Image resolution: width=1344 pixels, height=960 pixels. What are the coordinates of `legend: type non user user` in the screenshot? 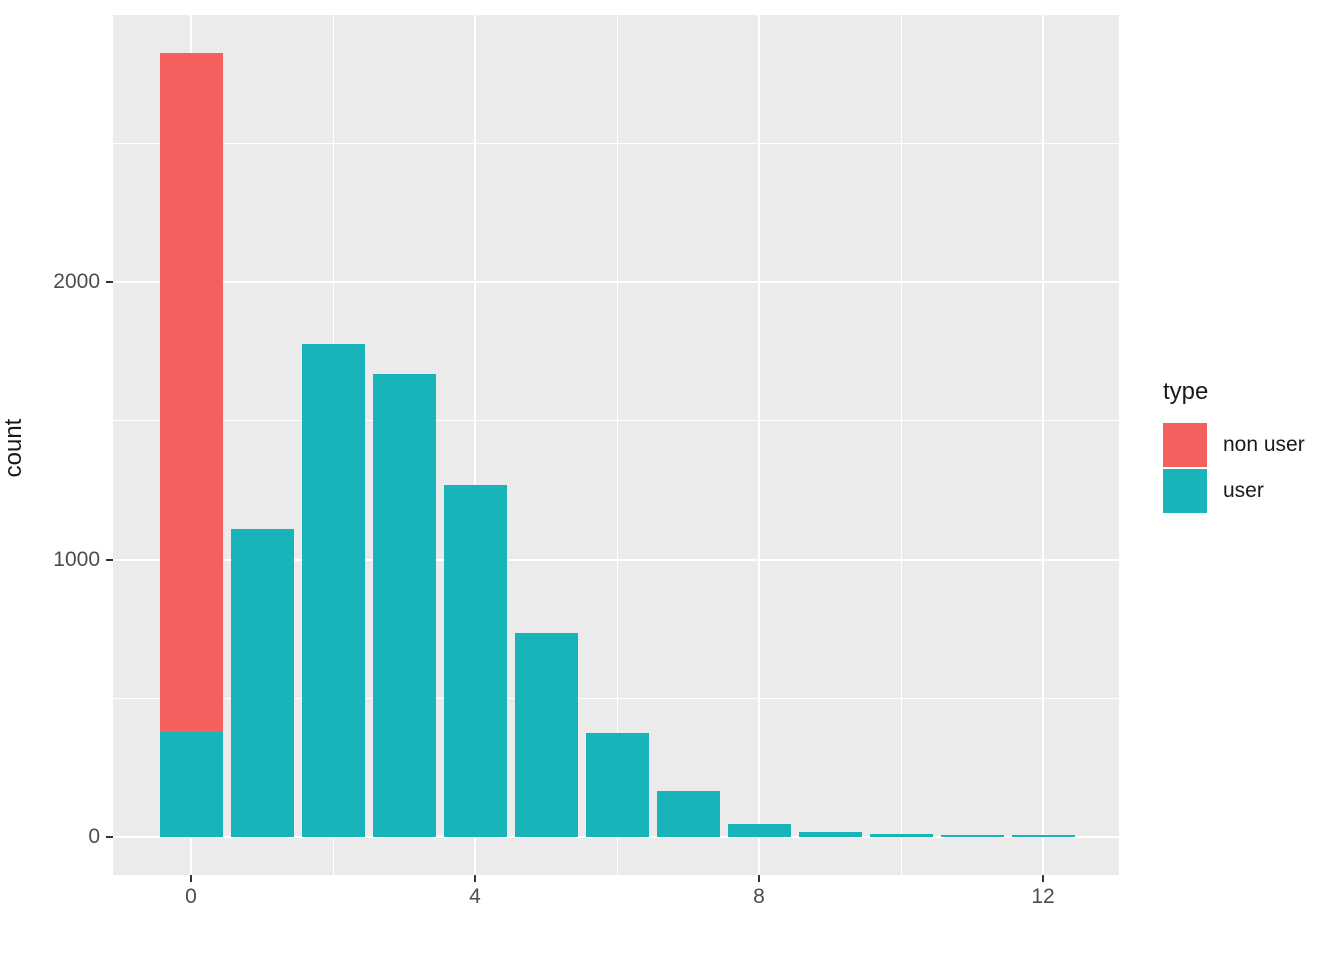 It's located at (1253, 446).